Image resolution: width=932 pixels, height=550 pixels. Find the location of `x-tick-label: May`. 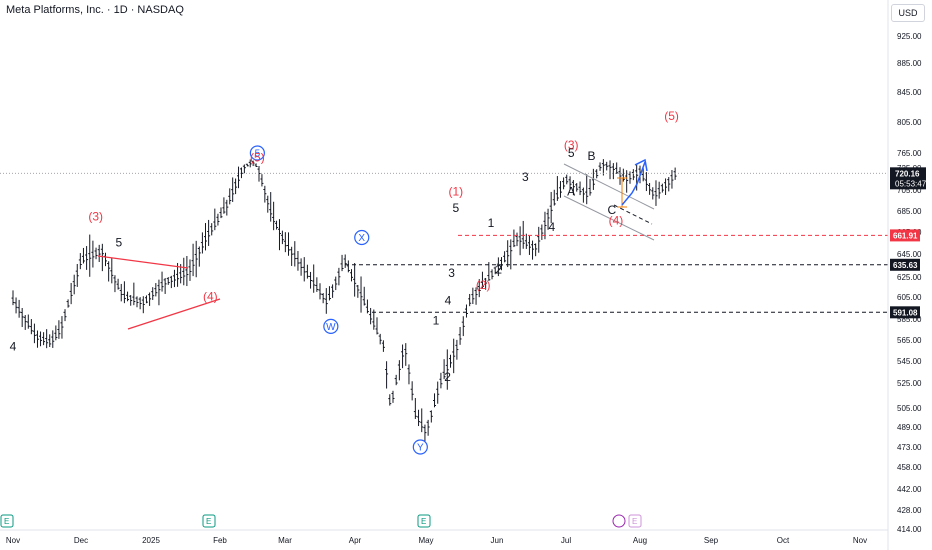

x-tick-label: May is located at coordinates (425, 540).